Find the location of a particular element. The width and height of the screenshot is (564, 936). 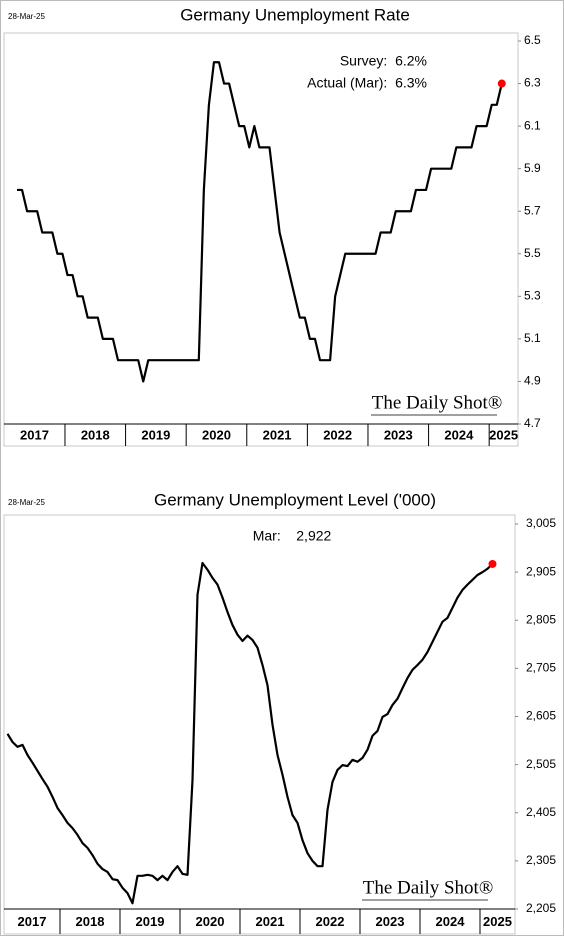

y-tick-label: 6.5 is located at coordinates (532, 40).